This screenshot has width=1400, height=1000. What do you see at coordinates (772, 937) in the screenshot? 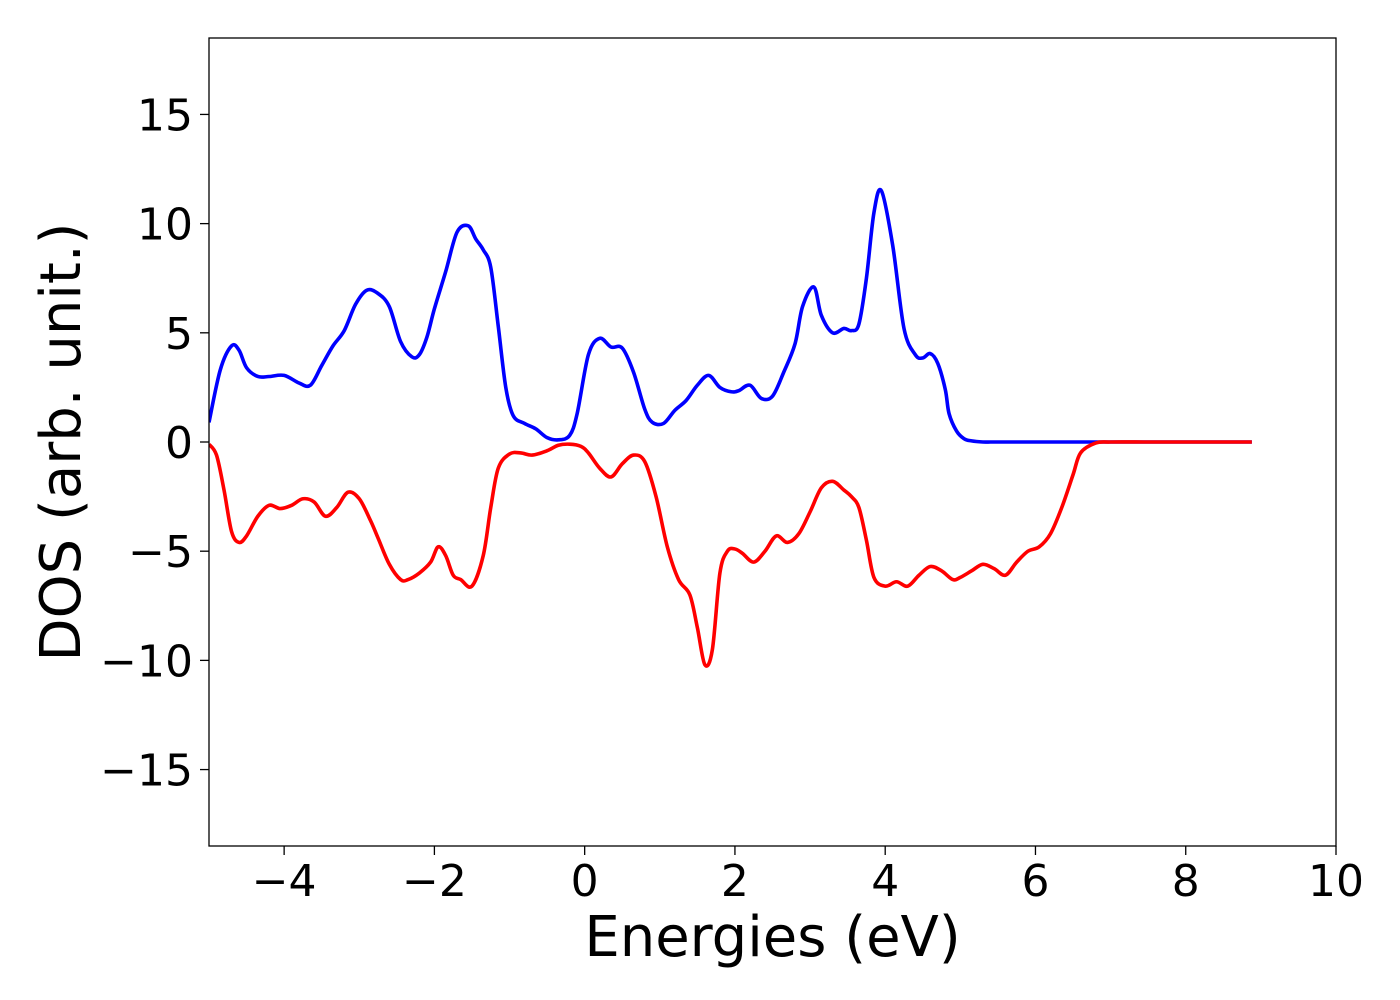
I see `x-axis-label: Energies (eV)` at bounding box center [772, 937].